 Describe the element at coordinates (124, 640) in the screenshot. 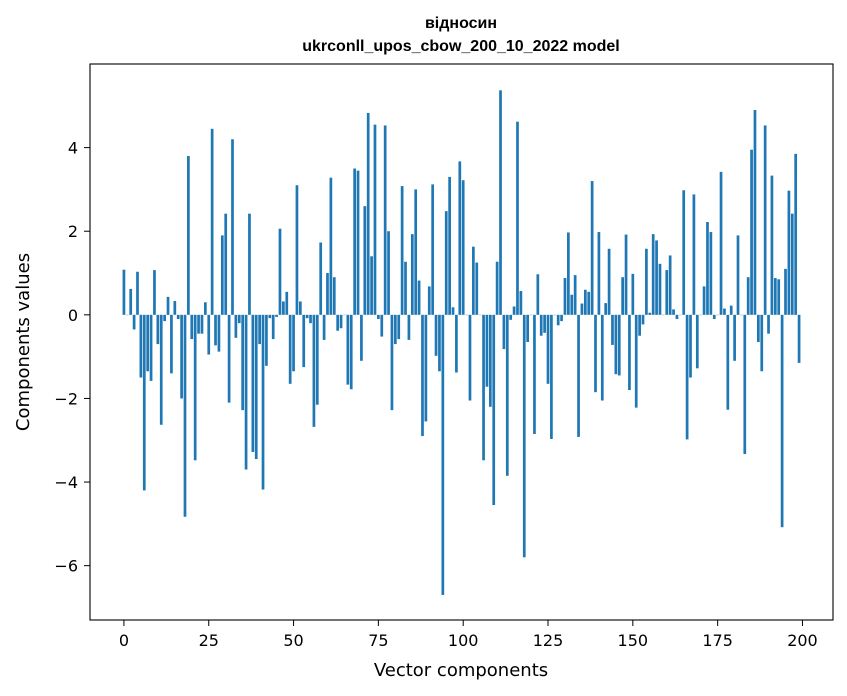

I see `x-tick-label: 0` at that location.